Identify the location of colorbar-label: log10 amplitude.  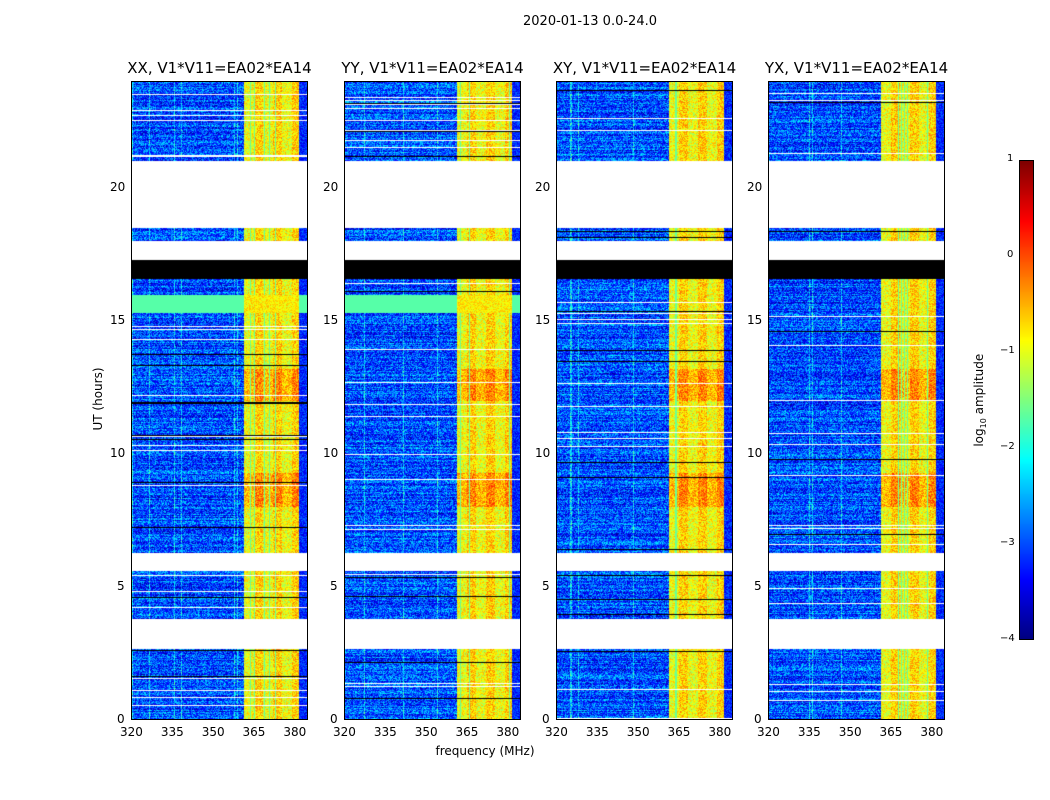
(980, 400).